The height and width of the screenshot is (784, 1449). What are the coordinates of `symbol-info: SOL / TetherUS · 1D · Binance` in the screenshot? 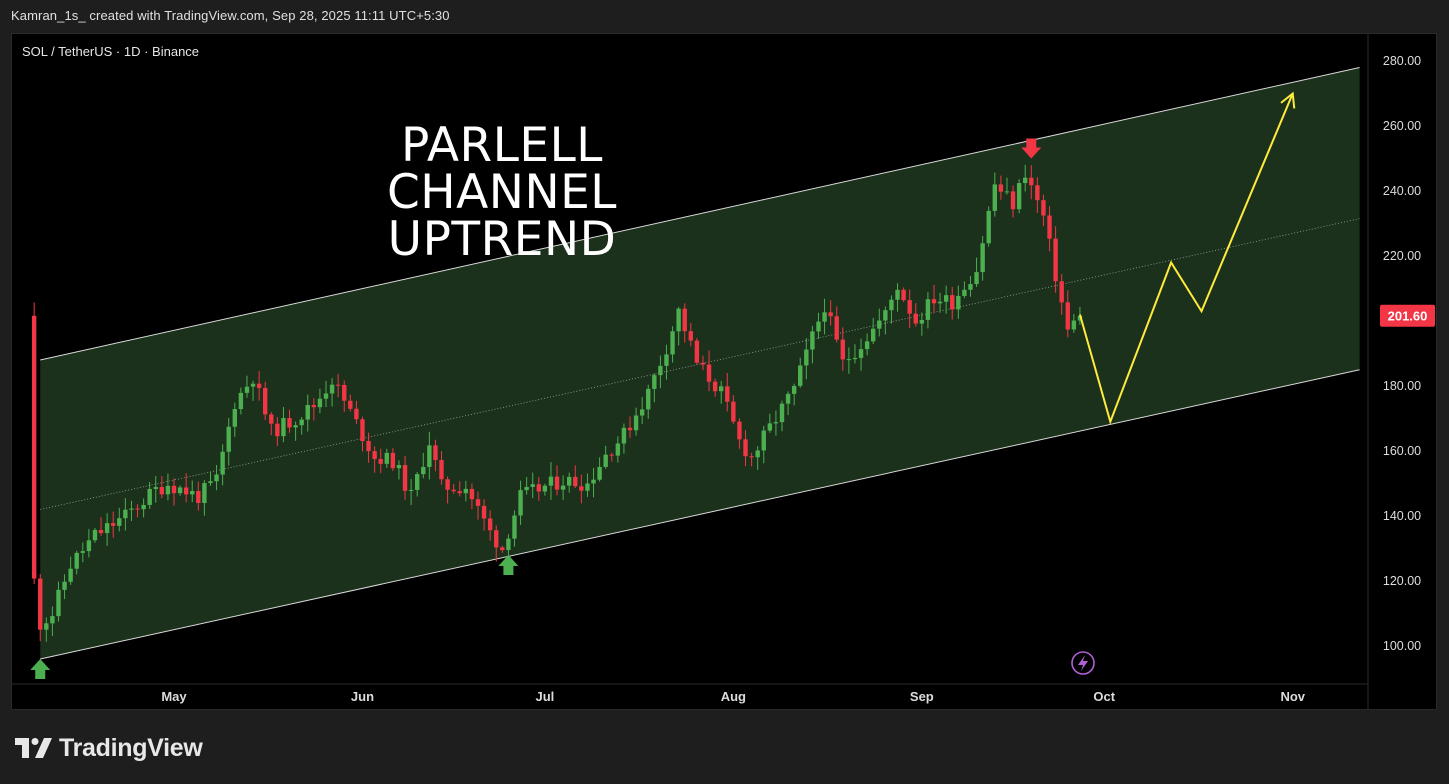 It's located at (111, 51).